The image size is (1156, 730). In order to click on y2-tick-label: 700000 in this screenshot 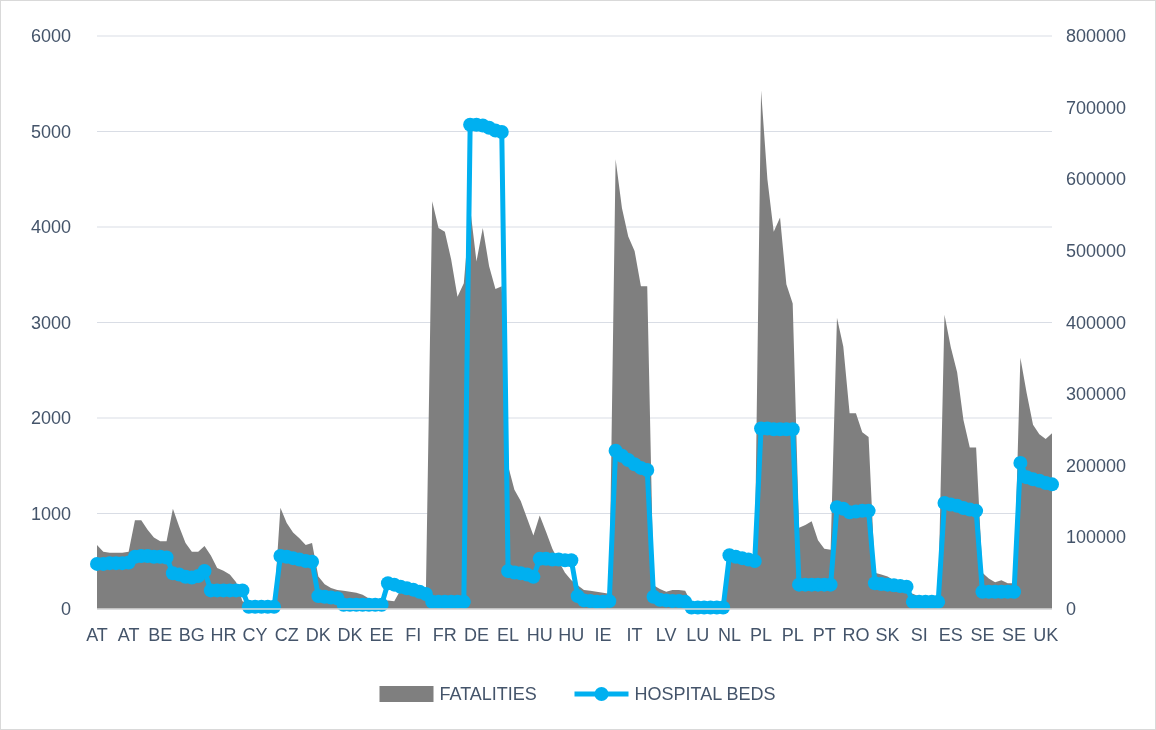, I will do `click(1096, 107)`.